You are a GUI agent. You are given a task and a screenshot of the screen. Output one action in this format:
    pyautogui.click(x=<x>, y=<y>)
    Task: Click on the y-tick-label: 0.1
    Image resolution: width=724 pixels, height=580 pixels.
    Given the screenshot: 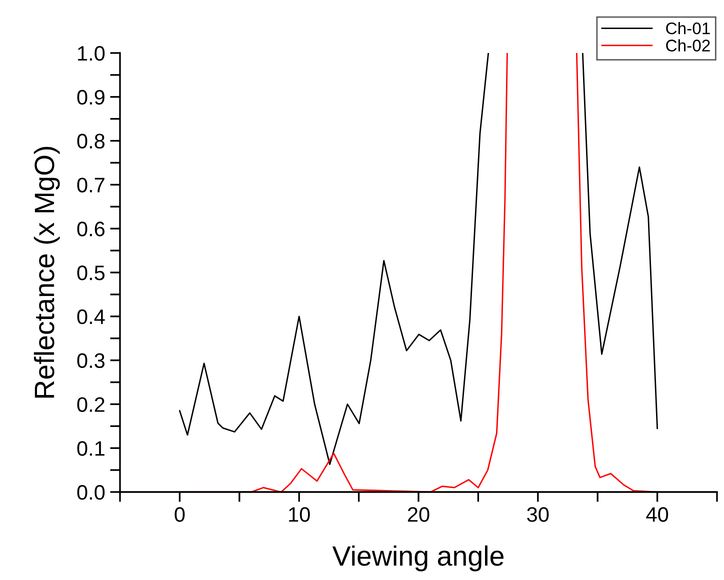 What is the action you would take?
    pyautogui.click(x=90, y=448)
    